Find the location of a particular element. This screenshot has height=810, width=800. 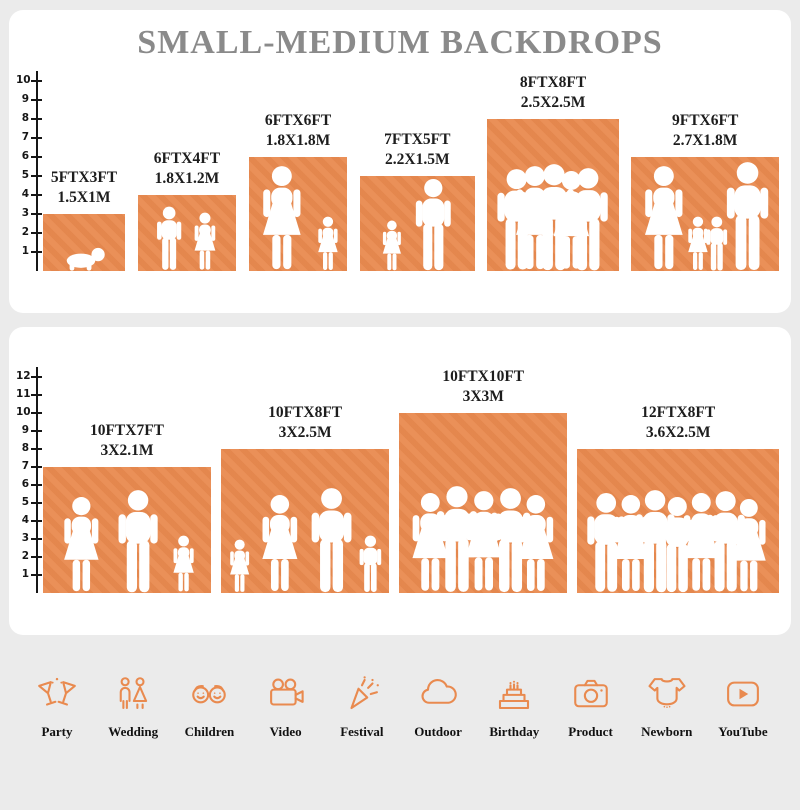

outdoor-icon is located at coordinates (438, 699).